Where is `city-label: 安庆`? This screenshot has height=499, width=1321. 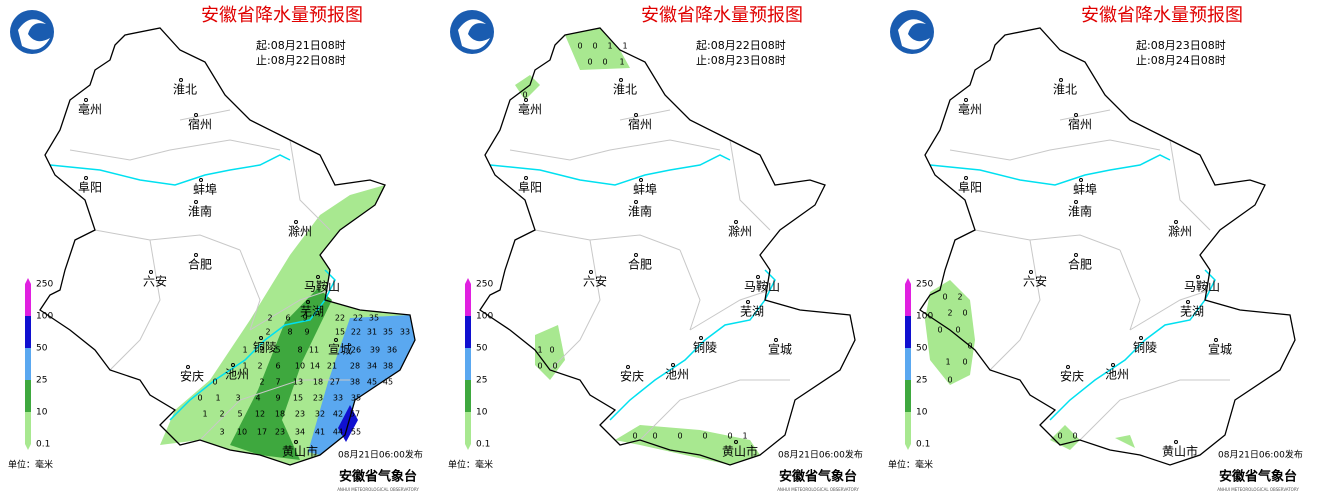 city-label: 安庆 is located at coordinates (192, 376).